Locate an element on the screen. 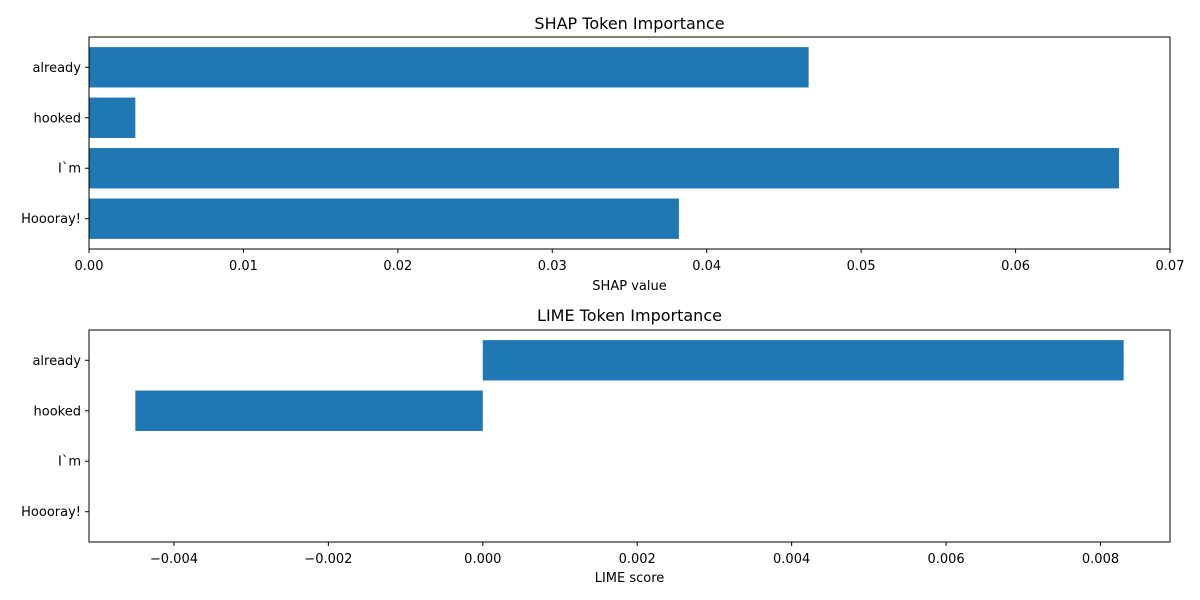 The width and height of the screenshot is (1200, 600). shap-y-tick-label: I`m is located at coordinates (69, 169).